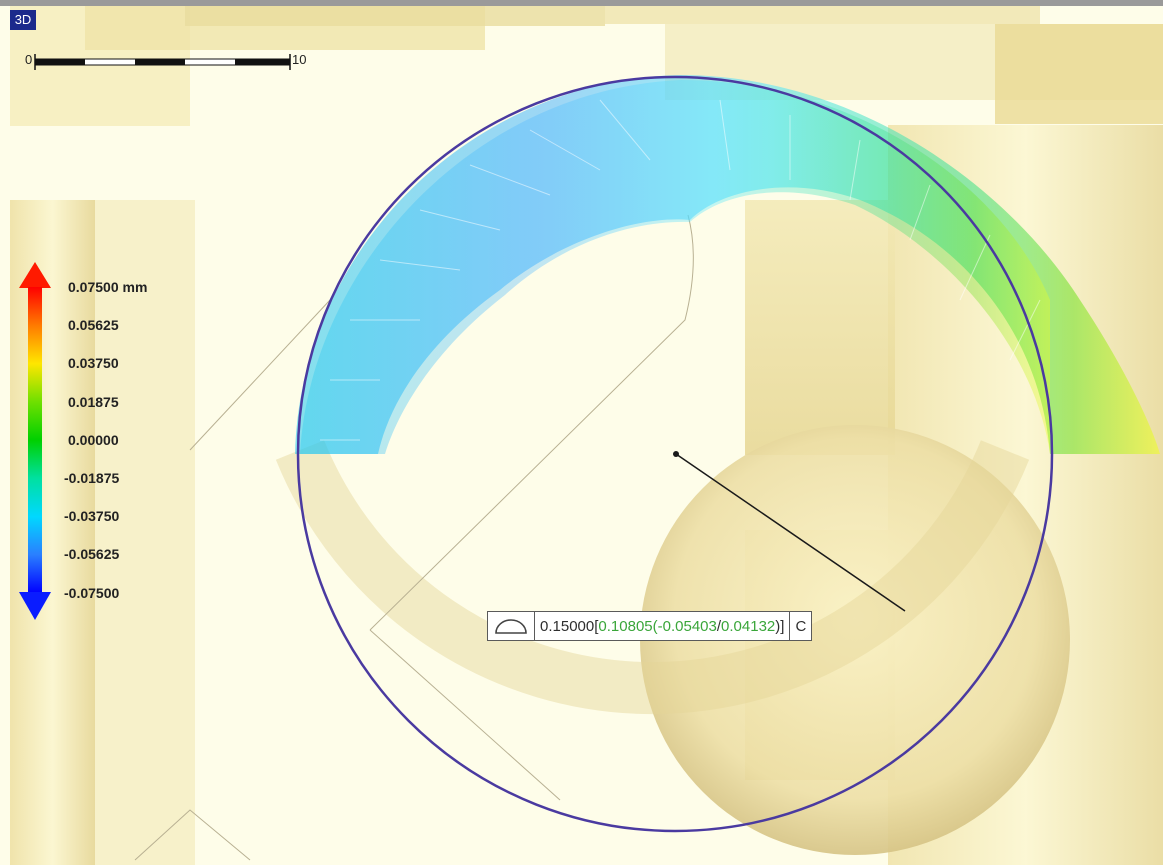  What do you see at coordinates (92, 516) in the screenshot?
I see `legend-label: -0.03750` at bounding box center [92, 516].